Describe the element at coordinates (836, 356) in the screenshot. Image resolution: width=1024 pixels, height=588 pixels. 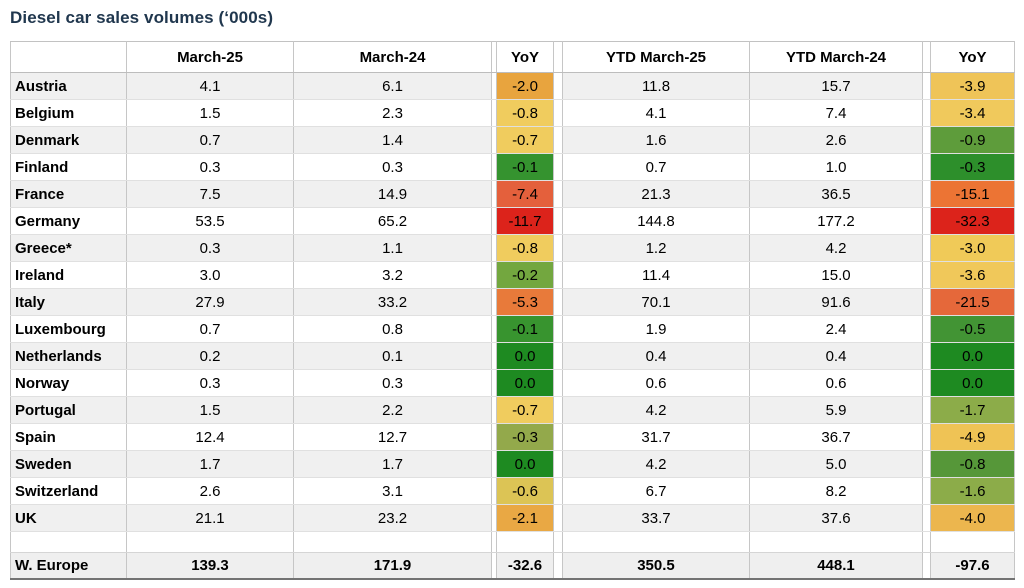
I see `ytd-march24-cell: 0.4` at that location.